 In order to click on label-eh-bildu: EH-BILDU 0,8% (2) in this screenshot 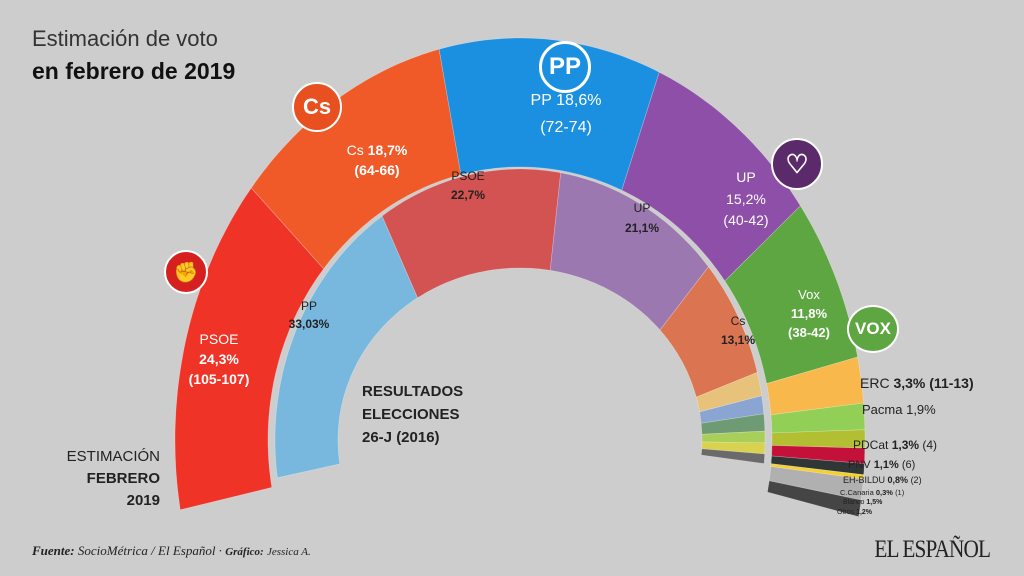, I will do `click(882, 480)`.